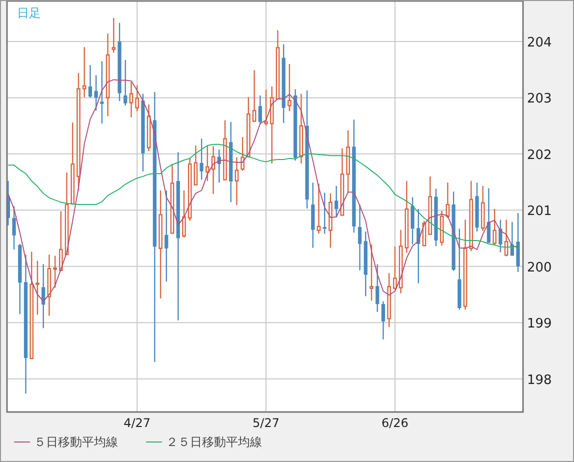 The image size is (574, 462). What do you see at coordinates (29, 13) in the screenshot?
I see `title: 日足` at bounding box center [29, 13].